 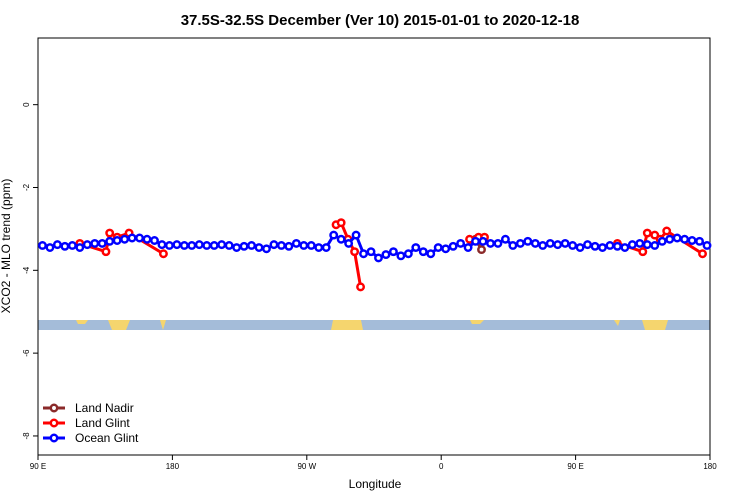 What do you see at coordinates (374, 325) in the screenshot?
I see `ocean-strip` at bounding box center [374, 325].